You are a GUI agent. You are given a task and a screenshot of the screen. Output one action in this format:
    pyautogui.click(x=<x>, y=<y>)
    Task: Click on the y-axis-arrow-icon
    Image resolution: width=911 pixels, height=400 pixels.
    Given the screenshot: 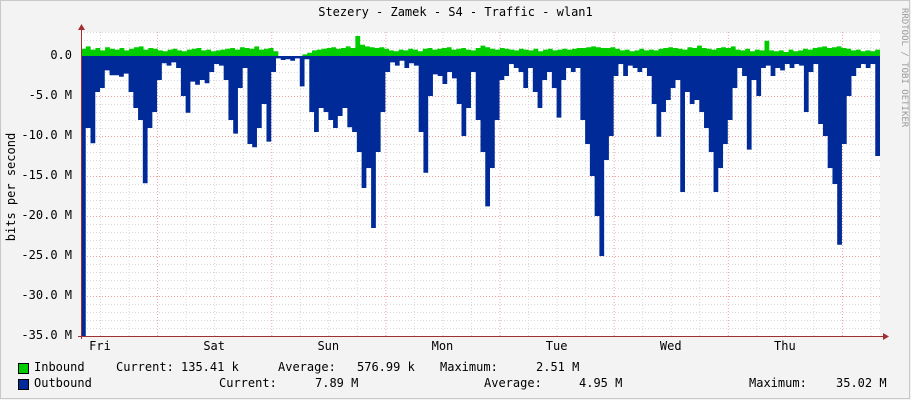 What is the action you would take?
    pyautogui.click(x=81, y=27)
    